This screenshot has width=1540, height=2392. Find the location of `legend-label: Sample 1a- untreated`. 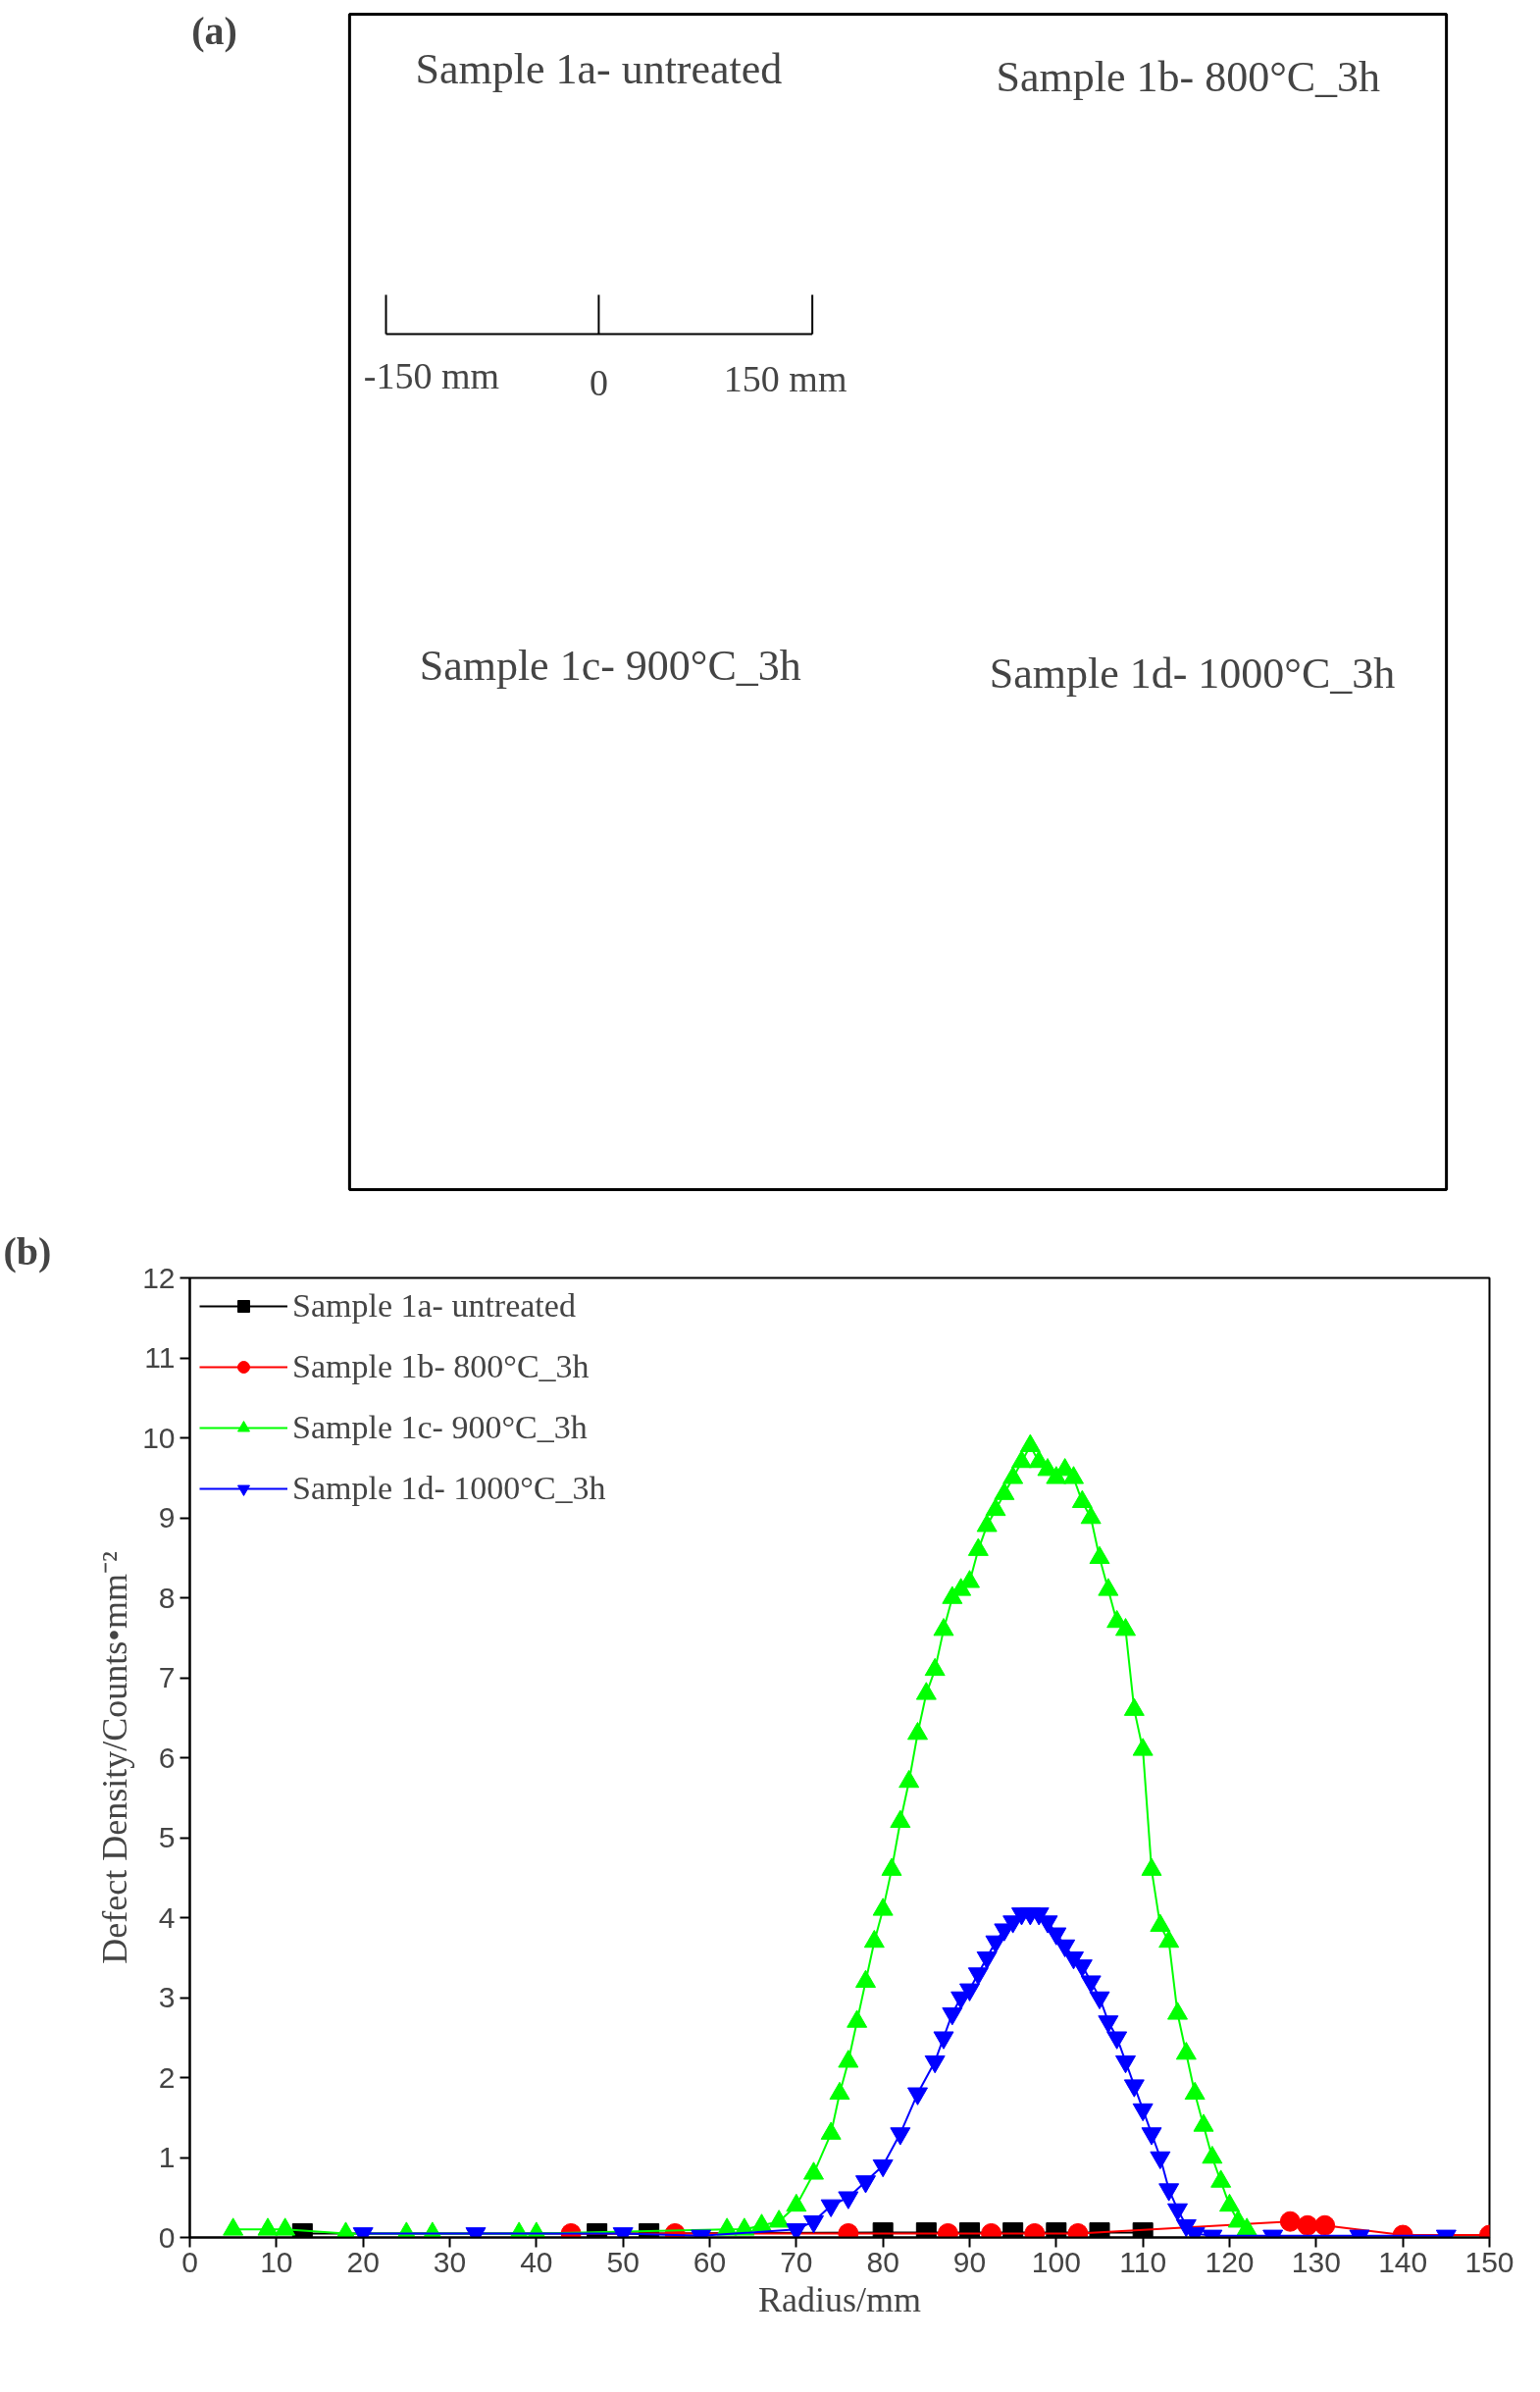

legend-label: Sample 1a- untreated is located at coordinates (434, 1306).